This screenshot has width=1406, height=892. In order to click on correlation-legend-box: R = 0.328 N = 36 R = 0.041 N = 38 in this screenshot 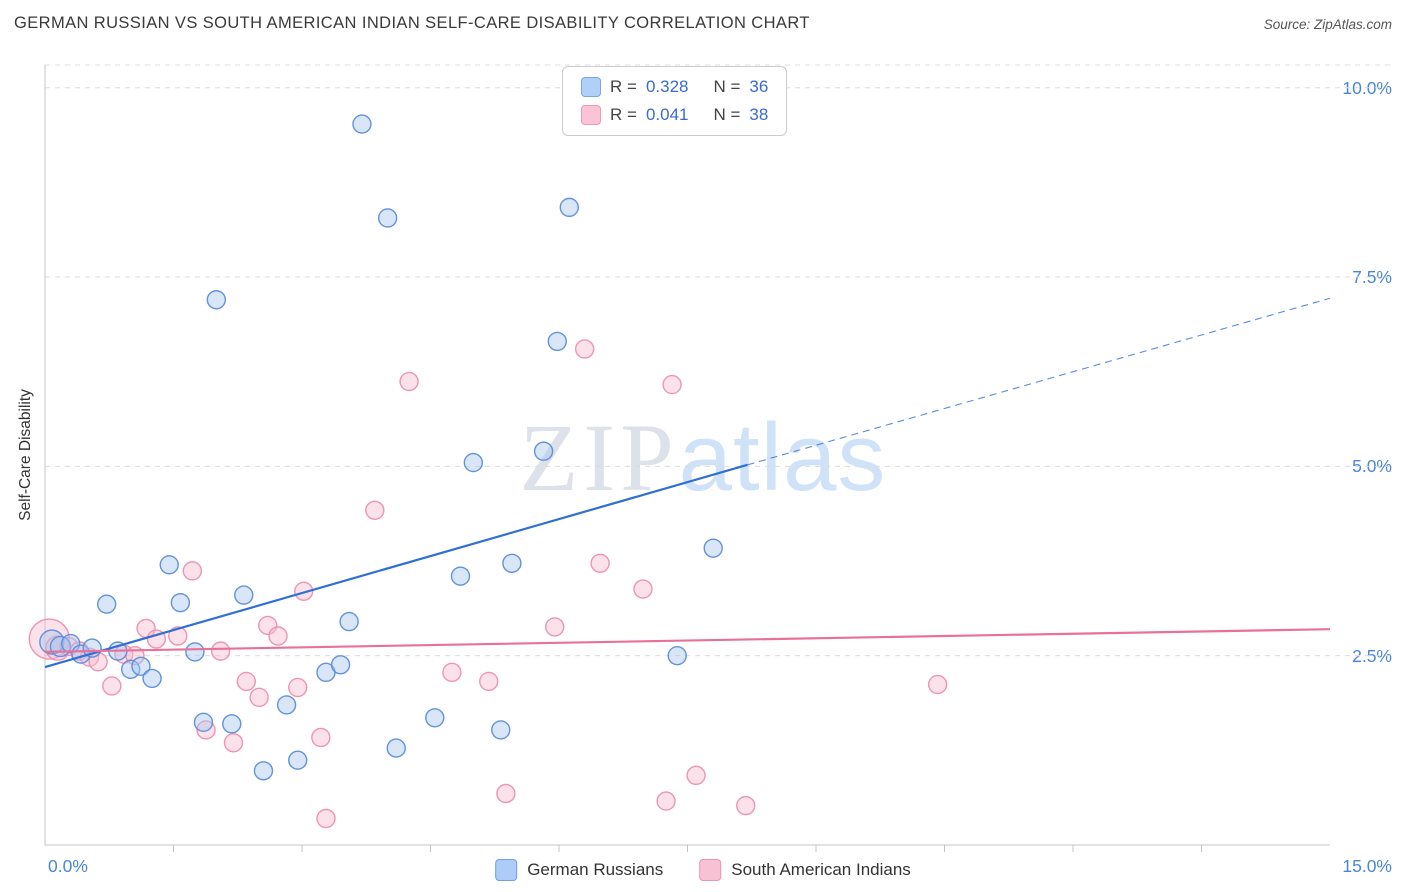, I will do `click(675, 101)`.